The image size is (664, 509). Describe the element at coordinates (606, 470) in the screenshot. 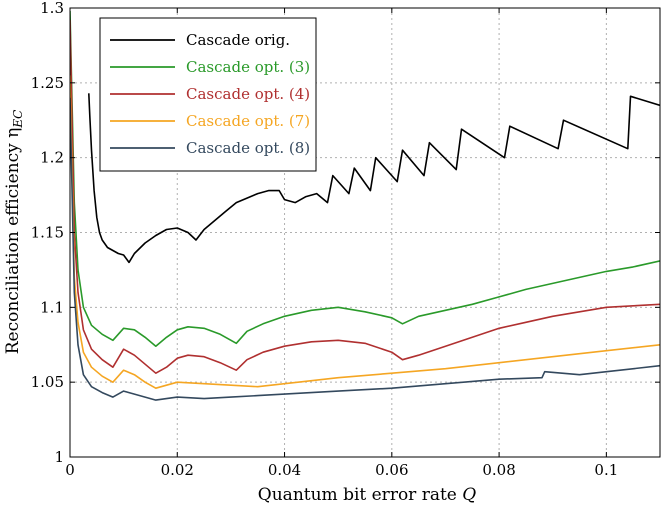

I see `x-tick-label: 0.1` at that location.